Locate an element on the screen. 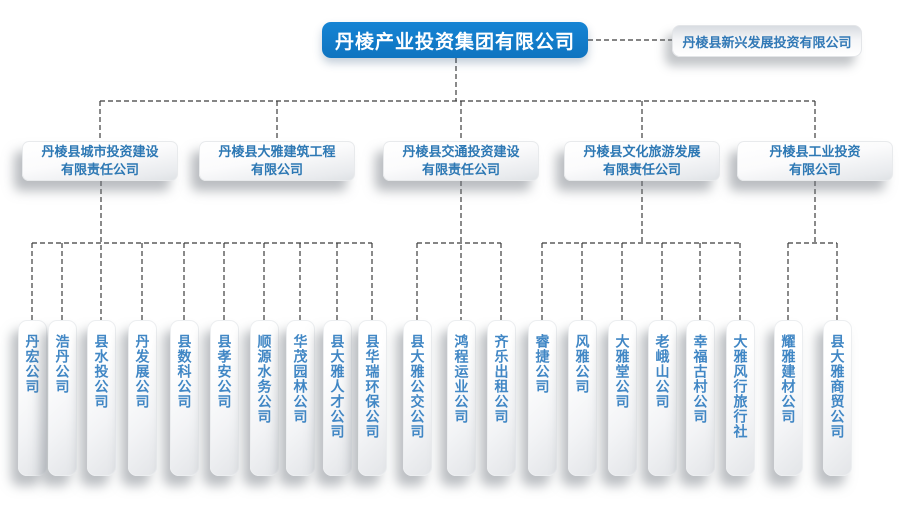 The height and width of the screenshot is (506, 900). subsidiary-box: 风雅公司 is located at coordinates (582, 398).